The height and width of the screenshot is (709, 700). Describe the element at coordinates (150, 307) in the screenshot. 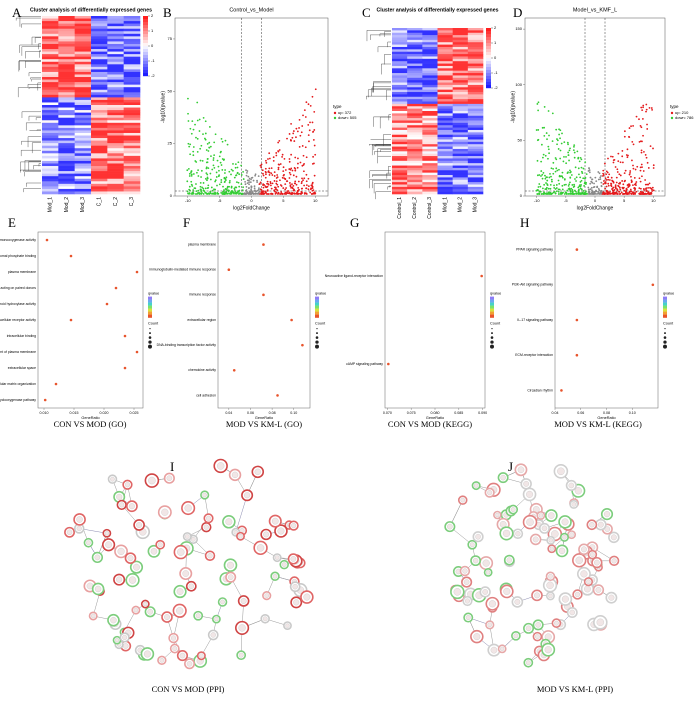

I see `qvalue-scale` at that location.